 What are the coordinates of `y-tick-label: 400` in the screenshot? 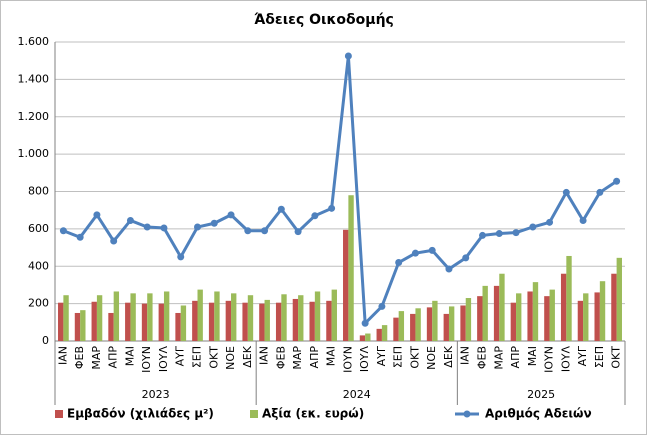 It's located at (38, 265).